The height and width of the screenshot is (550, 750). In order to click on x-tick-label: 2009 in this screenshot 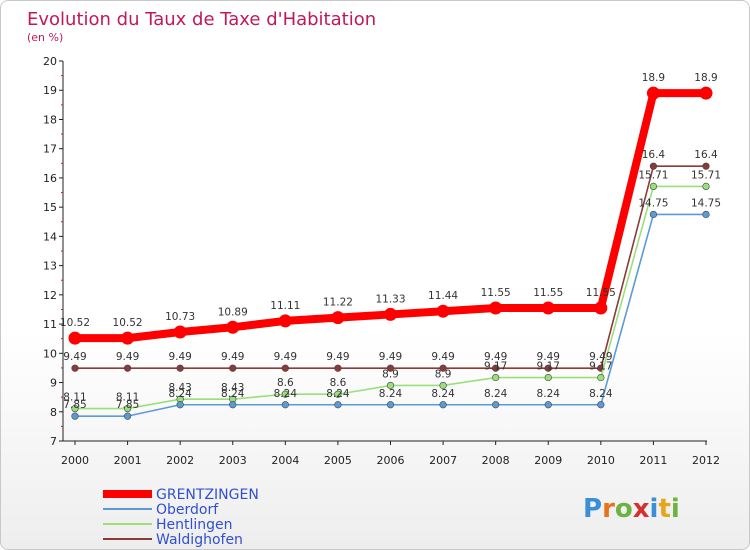, I will do `click(548, 460)`.